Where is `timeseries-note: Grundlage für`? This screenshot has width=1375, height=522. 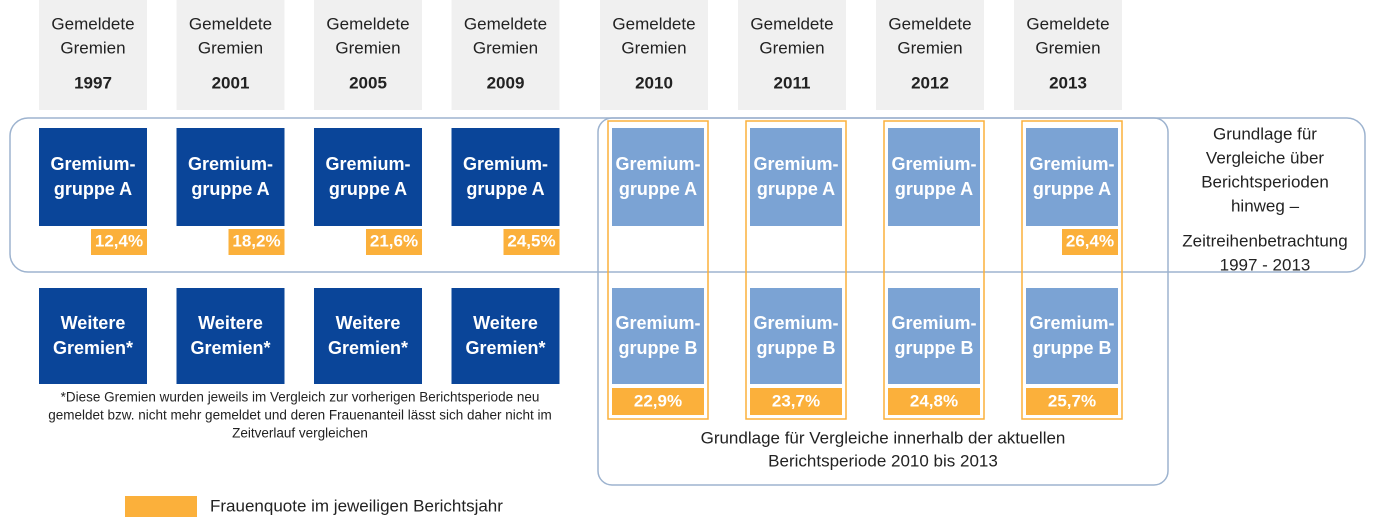
timeseries-note: Grundlage für is located at coordinates (1265, 133).